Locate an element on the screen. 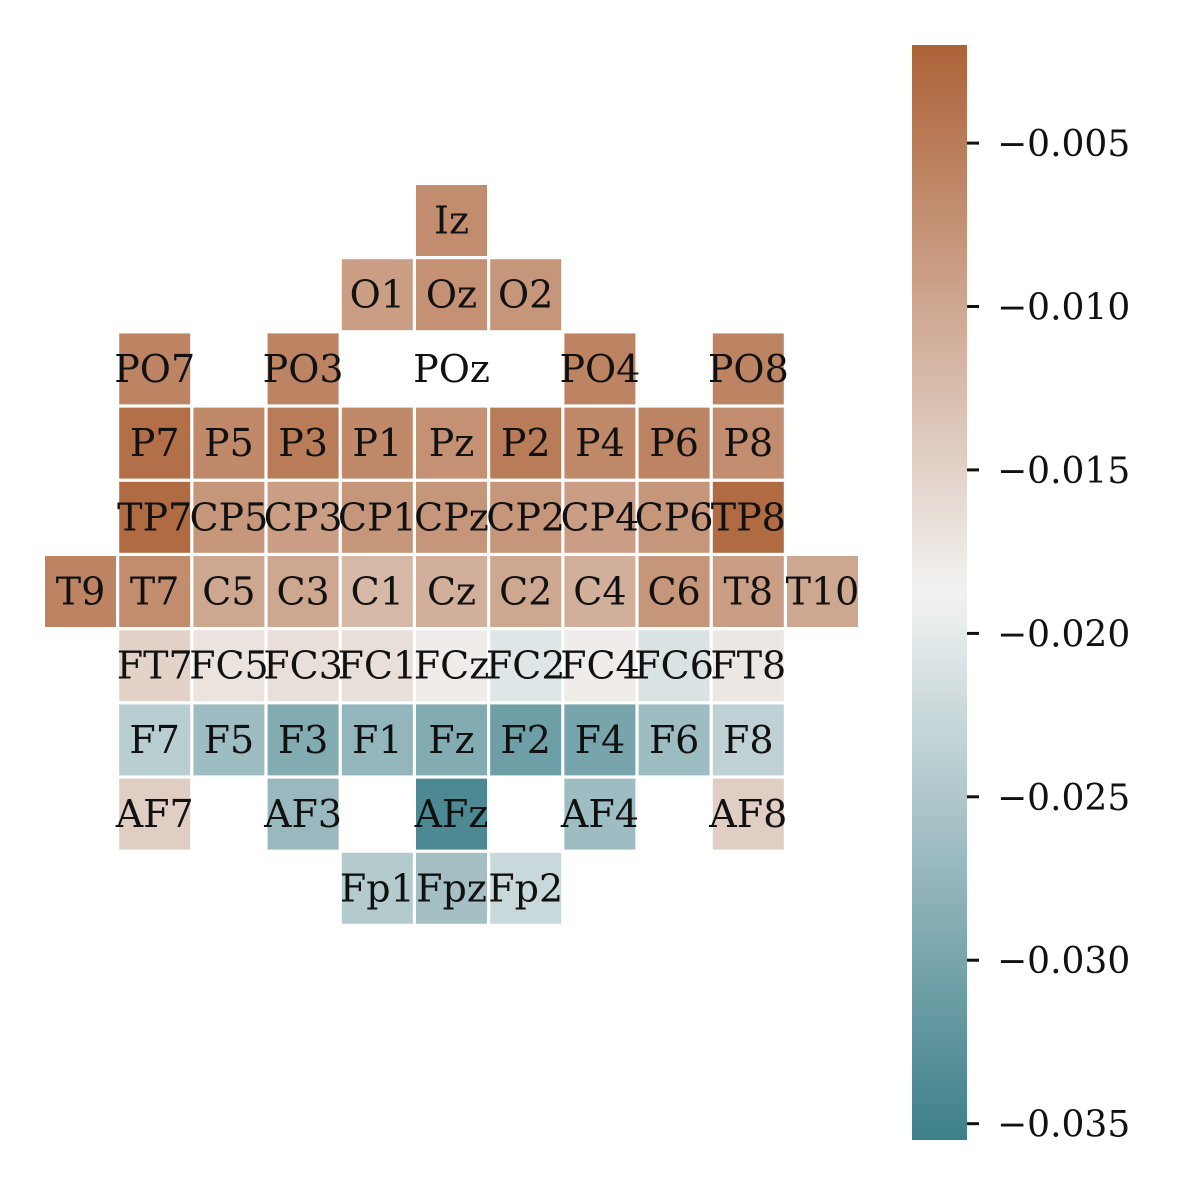 This screenshot has width=1200, height=1200. cell-fpz: Fpz is located at coordinates (451, 888).